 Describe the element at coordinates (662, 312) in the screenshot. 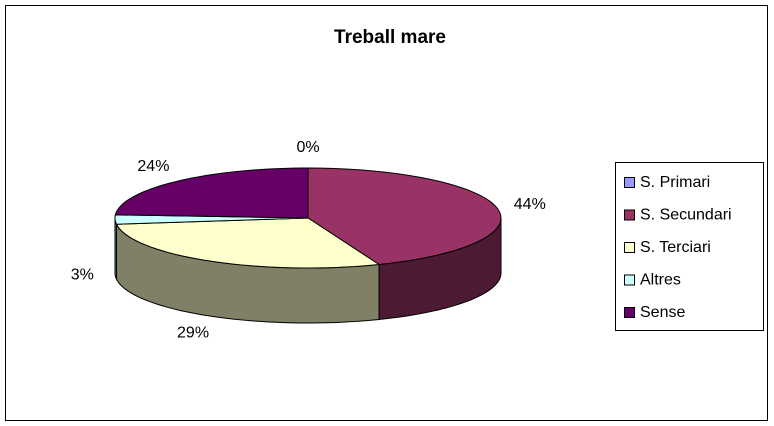

I see `legend-label: Sense` at that location.